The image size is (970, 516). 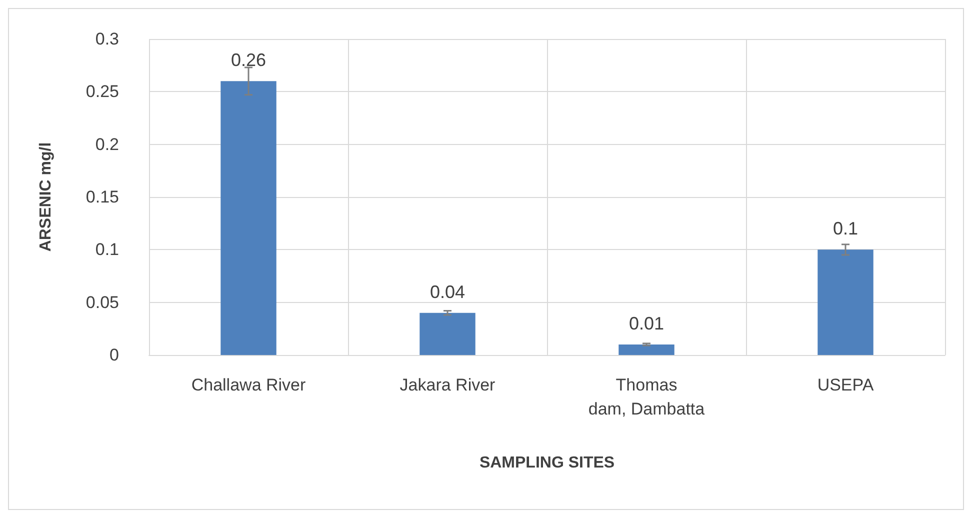 I want to click on x-tick-label: Challawa River, so click(x=248, y=385).